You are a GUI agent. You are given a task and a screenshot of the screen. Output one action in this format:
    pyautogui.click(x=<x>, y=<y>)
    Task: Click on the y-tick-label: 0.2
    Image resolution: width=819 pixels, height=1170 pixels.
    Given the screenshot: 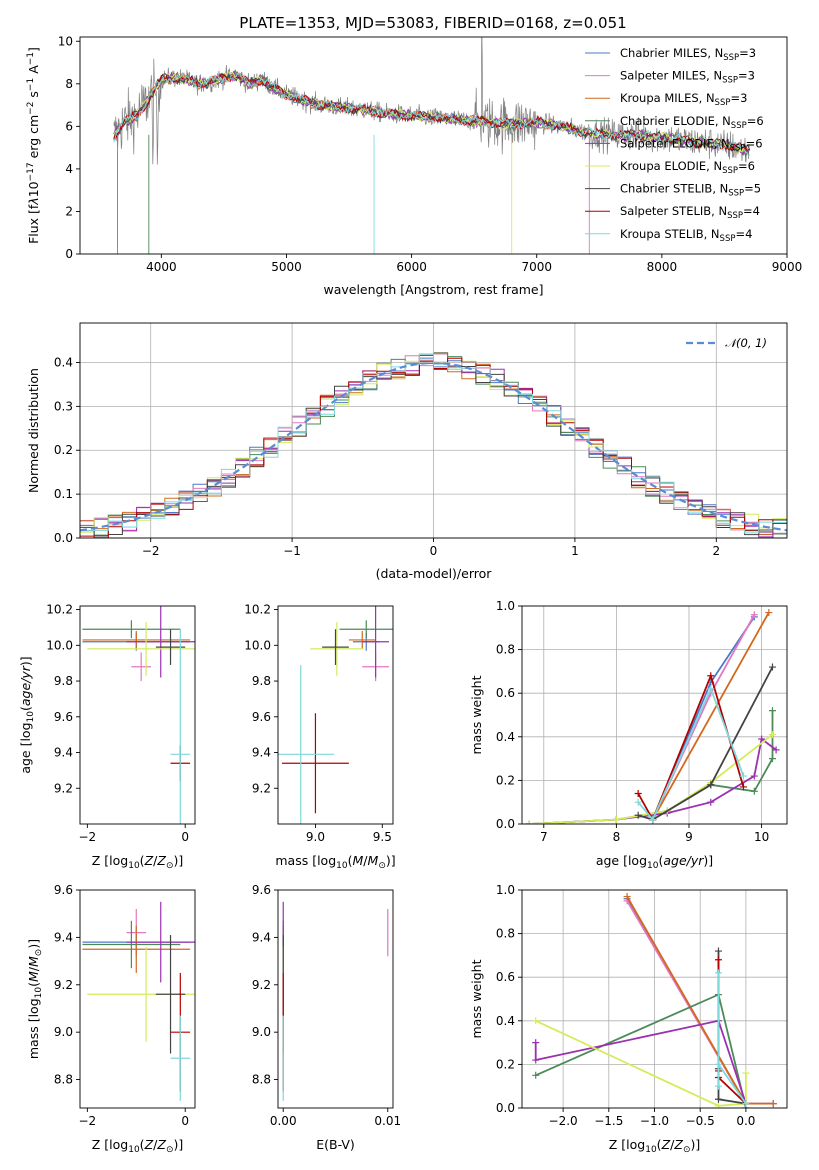 What is the action you would take?
    pyautogui.click(x=505, y=1064)
    